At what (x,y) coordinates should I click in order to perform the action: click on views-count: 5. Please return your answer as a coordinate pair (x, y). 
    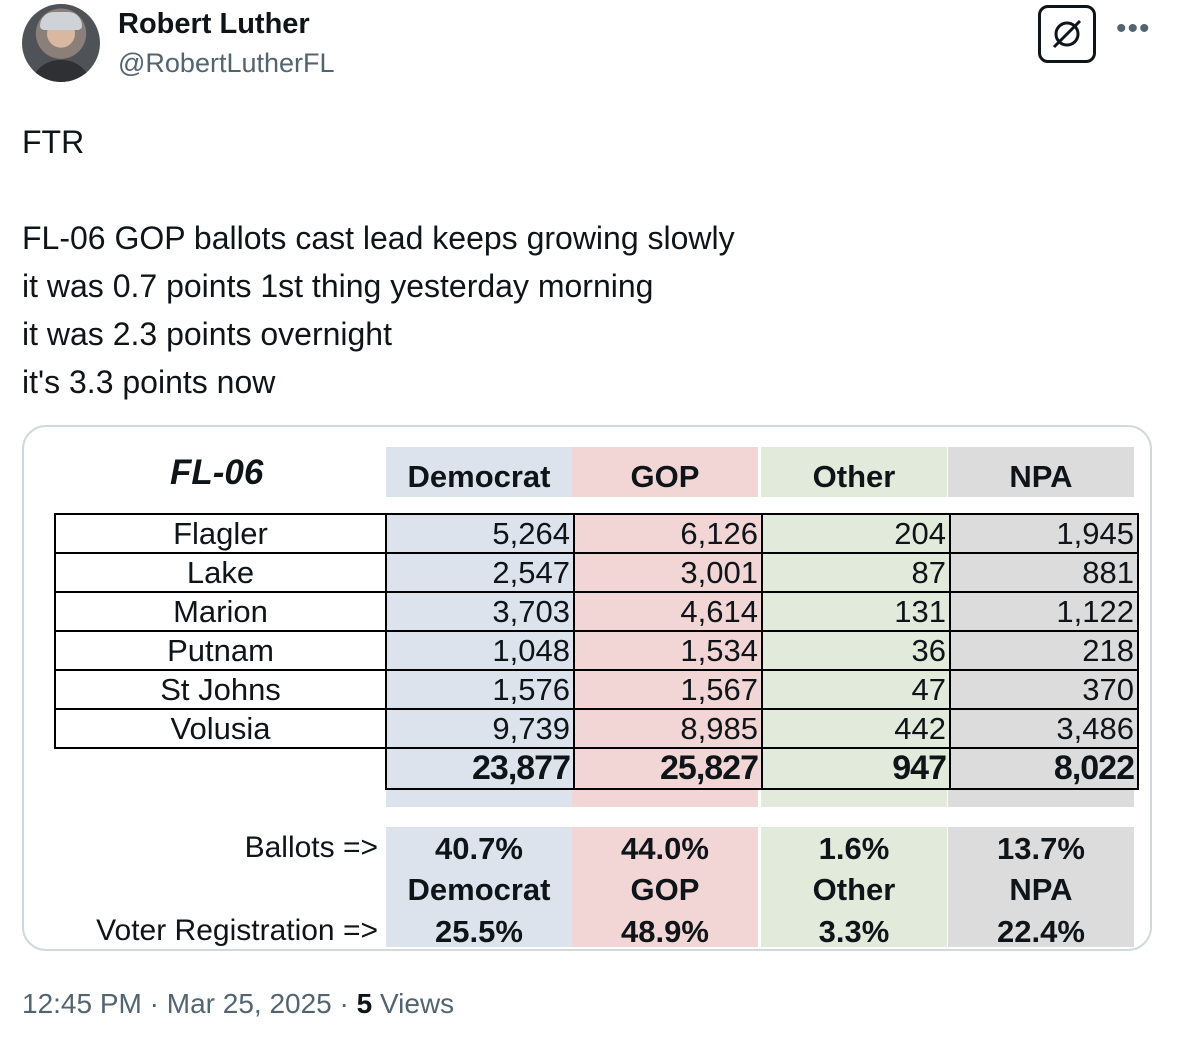
    Looking at the image, I should click on (364, 1003).